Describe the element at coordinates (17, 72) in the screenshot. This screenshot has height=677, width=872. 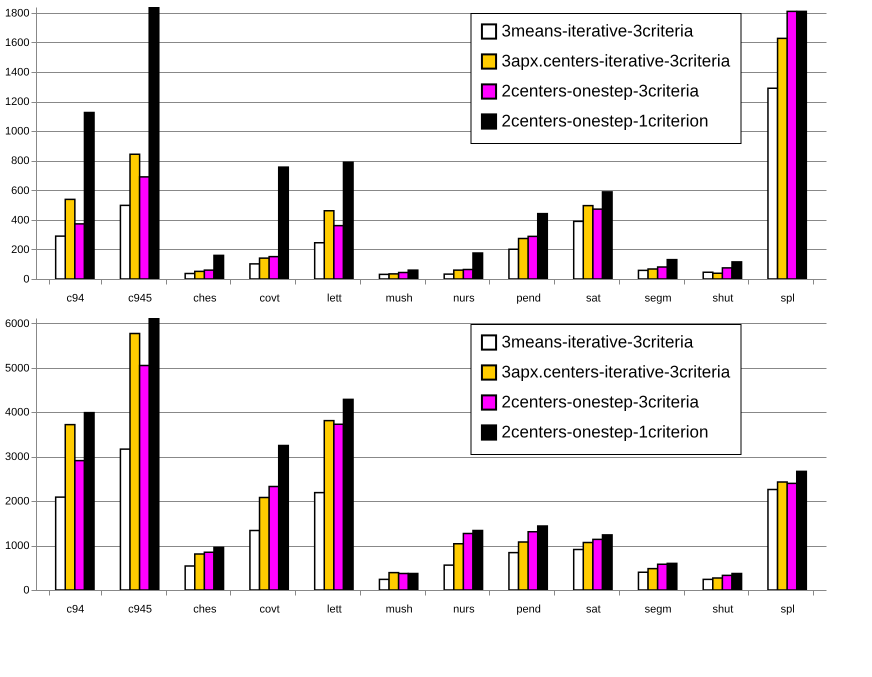
I see `y-tick-label: 1400` at that location.